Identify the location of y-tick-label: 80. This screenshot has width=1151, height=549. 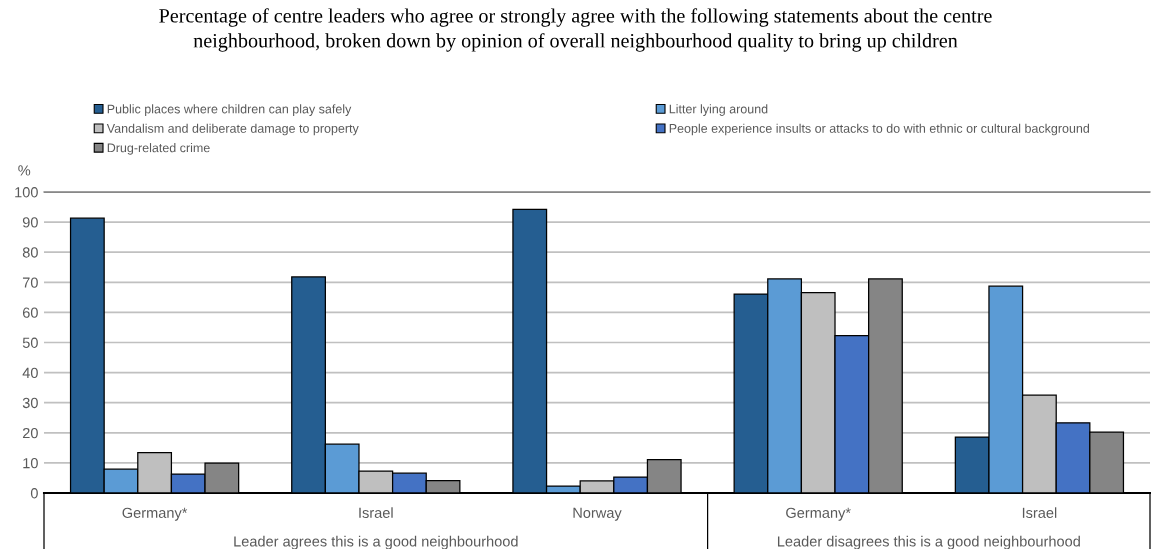
(30, 252).